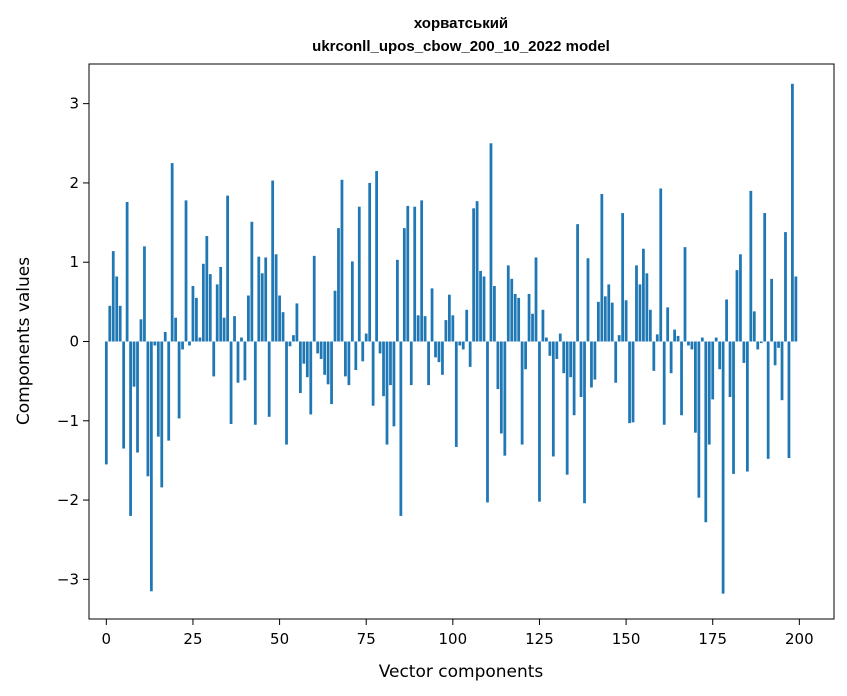 Image resolution: width=847 pixels, height=696 pixels. What do you see at coordinates (74, 262) in the screenshot?
I see `y-tick-label: 1` at bounding box center [74, 262].